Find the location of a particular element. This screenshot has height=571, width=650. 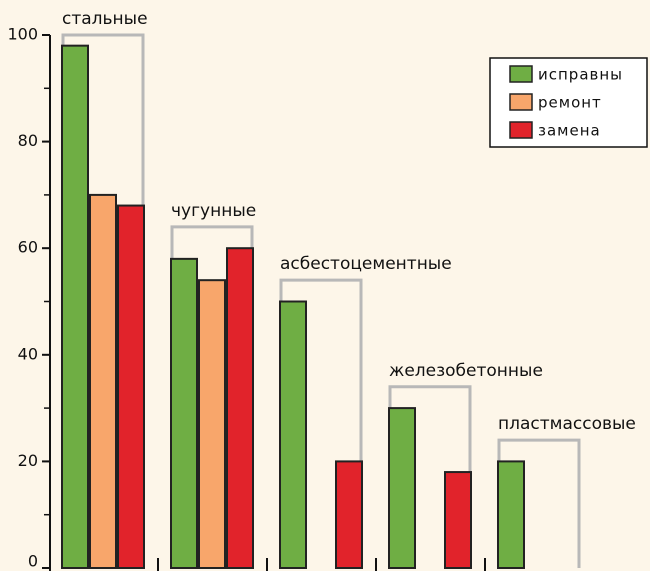

category-label: пластмассовые is located at coordinates (567, 424).